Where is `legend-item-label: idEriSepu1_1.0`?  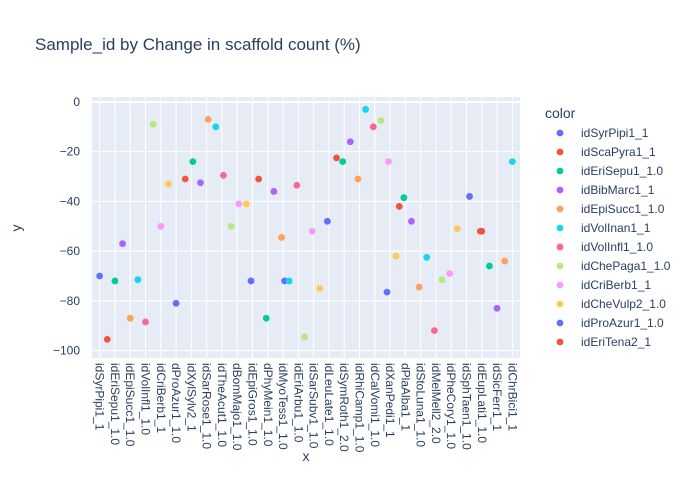
legend-item-label: idEriSepu1_1.0 is located at coordinates (622, 171).